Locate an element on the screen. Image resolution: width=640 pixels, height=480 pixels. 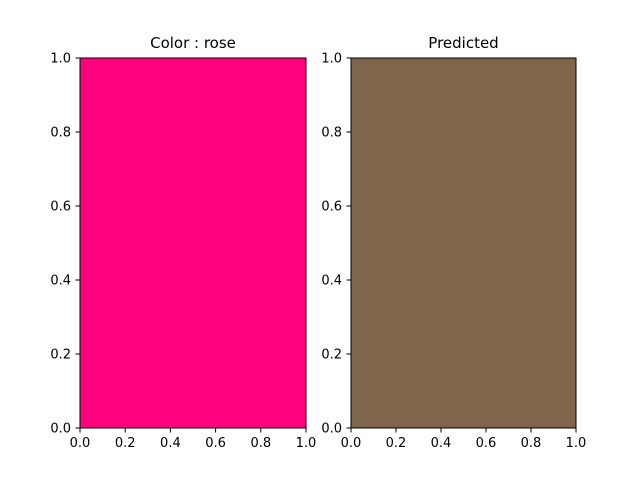
left-x-tick-label: 1.0 is located at coordinates (306, 443).